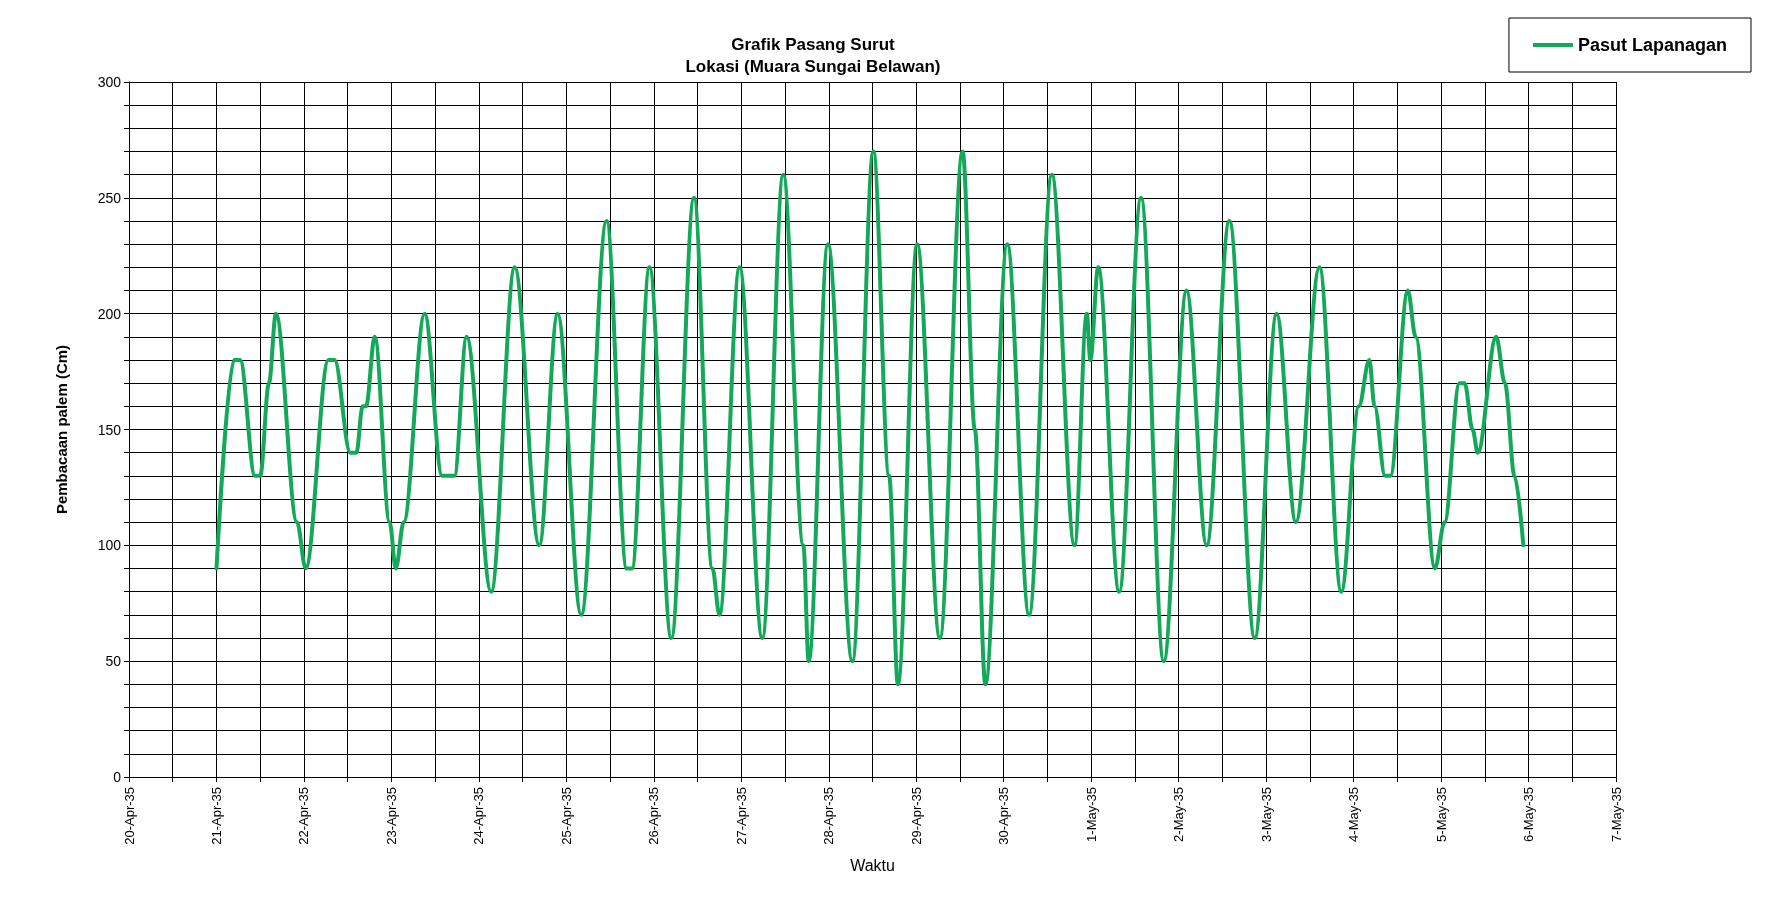 This screenshot has height=923, width=1791. Describe the element at coordinates (916, 816) in the screenshot. I see `x-tick-label: 29-Apr-35` at that location.